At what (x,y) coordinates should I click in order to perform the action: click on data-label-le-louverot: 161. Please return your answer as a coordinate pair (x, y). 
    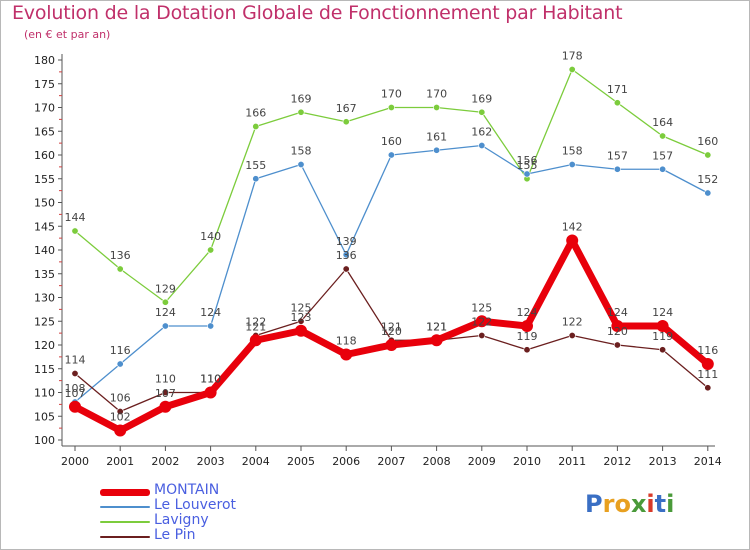
    Looking at the image, I should click on (436, 136).